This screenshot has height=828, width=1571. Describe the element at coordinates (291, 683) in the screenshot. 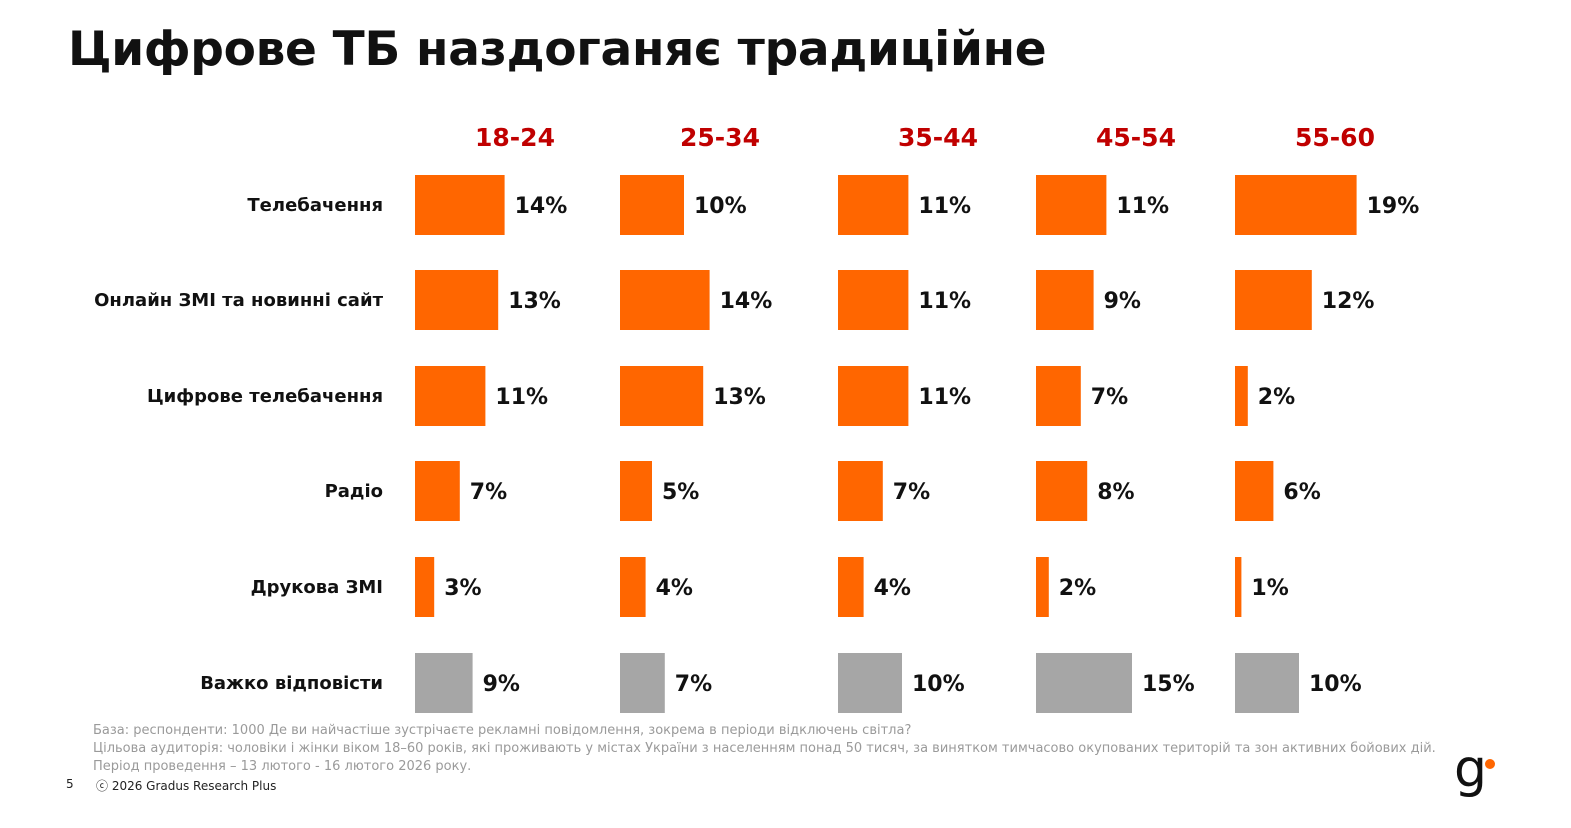

I see `category-label: Важко відповісти` at that location.